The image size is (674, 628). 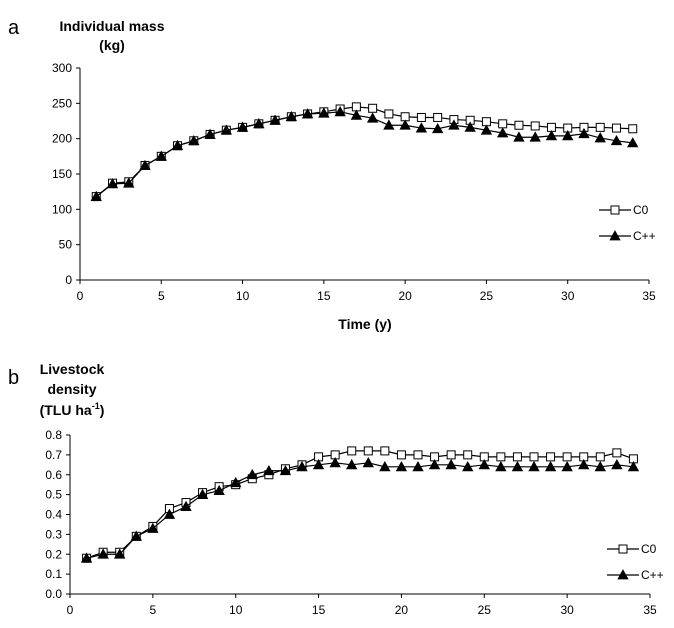 What do you see at coordinates (53, 574) in the screenshot?
I see `panel-b-y-tick-label: 0.1` at bounding box center [53, 574].